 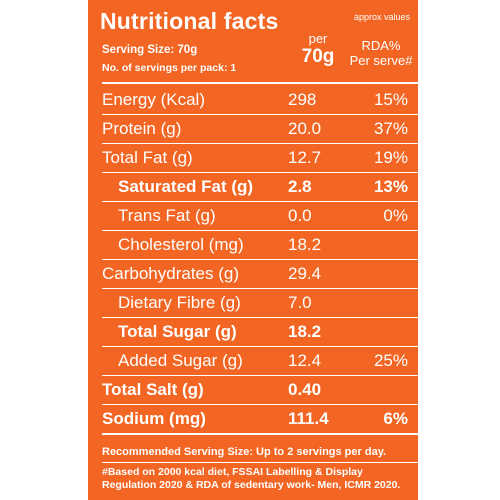 What do you see at coordinates (390, 360) in the screenshot?
I see `nutrient-rda: 25%` at bounding box center [390, 360].